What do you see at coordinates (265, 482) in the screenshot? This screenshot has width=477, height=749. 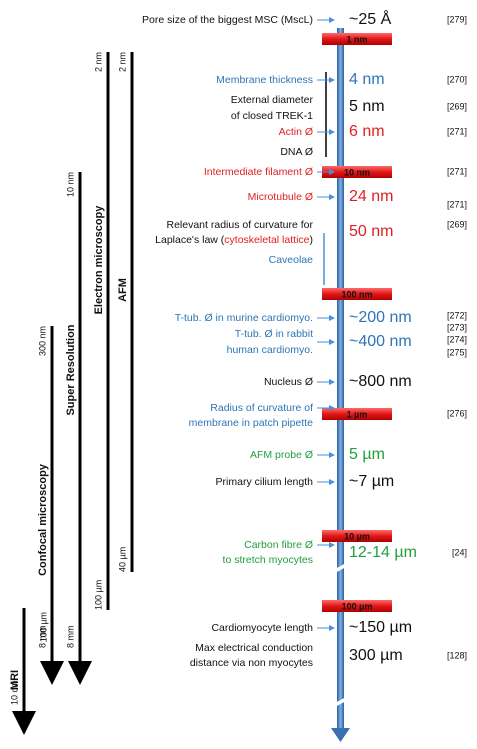 I see `row-label: Primary cilium length` at bounding box center [265, 482].